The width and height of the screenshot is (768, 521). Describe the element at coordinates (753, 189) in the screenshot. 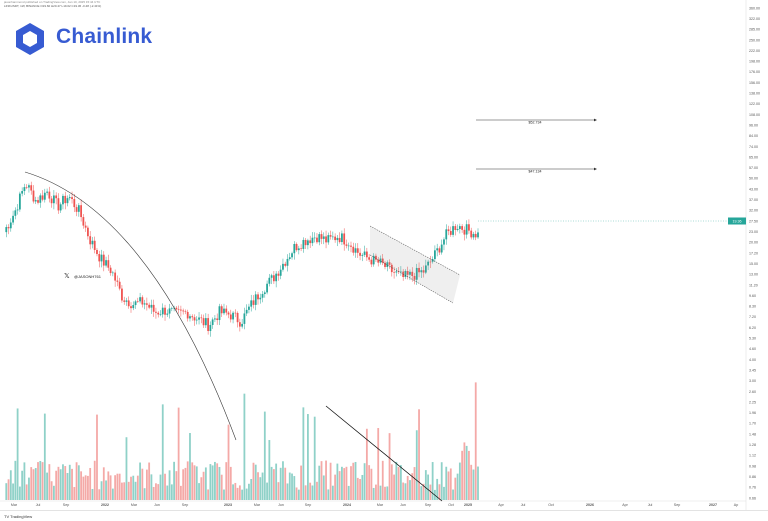

I see `price-axis-tick: 43.00` at that location.